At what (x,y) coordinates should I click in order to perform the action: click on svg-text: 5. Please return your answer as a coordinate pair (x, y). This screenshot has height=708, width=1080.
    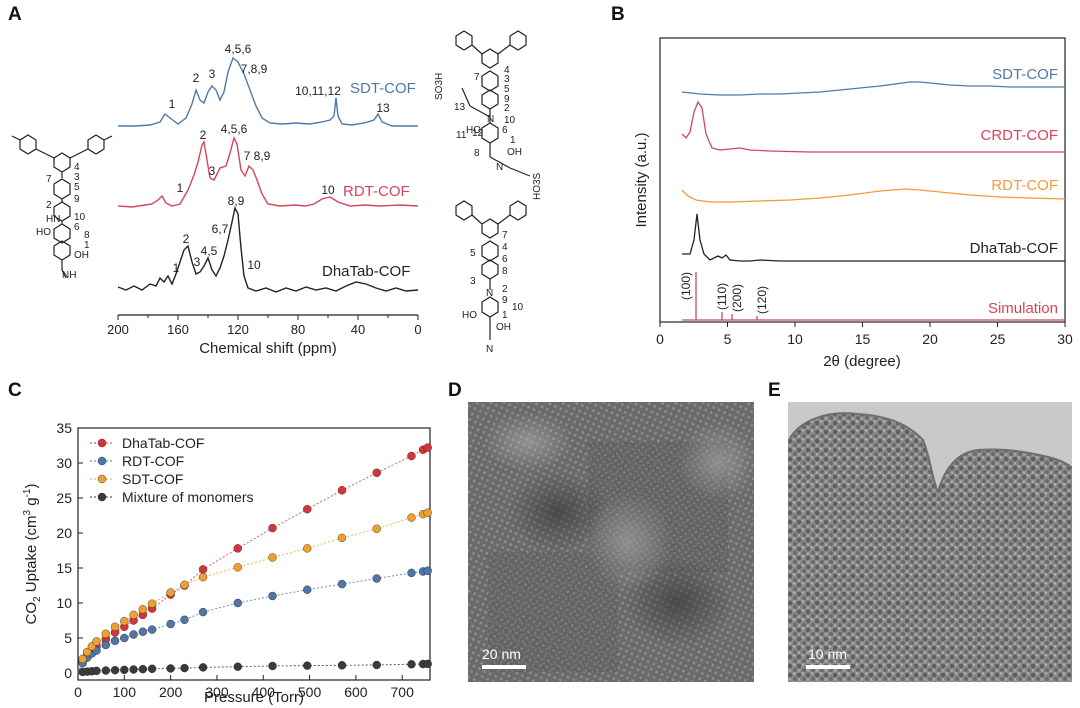
    Looking at the image, I should click on (507, 89).